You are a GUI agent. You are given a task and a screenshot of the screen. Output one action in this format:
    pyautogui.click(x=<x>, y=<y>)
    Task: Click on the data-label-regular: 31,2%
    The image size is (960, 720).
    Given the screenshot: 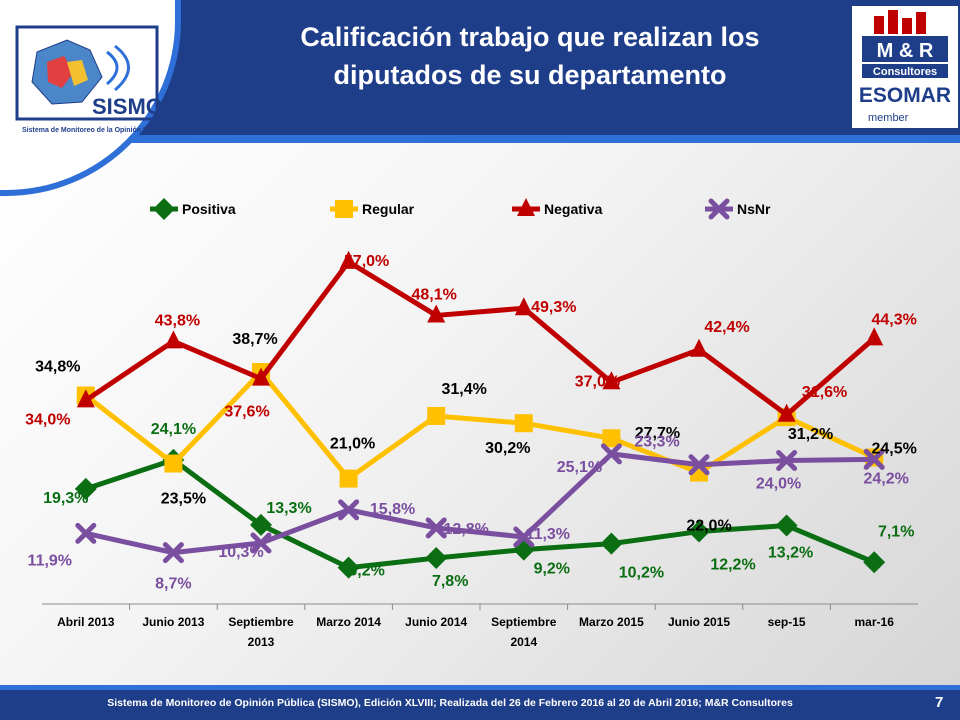 What is the action you would take?
    pyautogui.click(x=810, y=434)
    